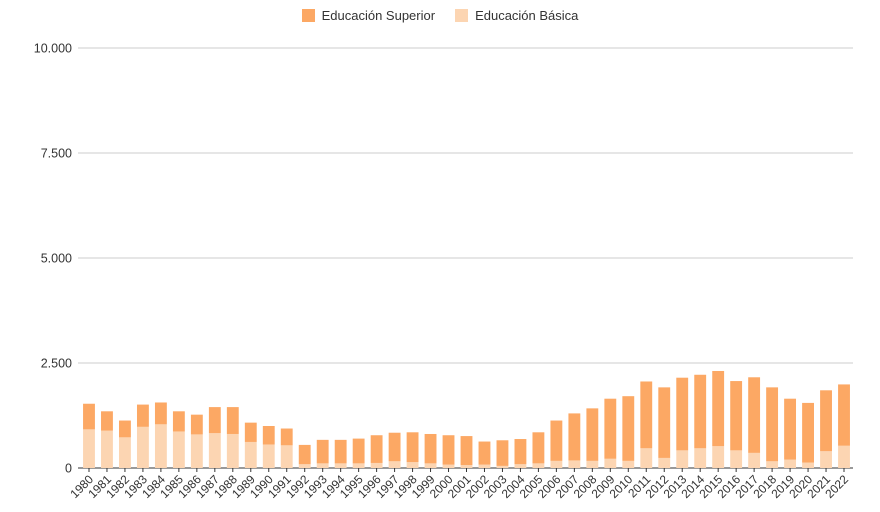  What do you see at coordinates (232, 420) in the screenshot?
I see `bar-superior-1988` at bounding box center [232, 420].